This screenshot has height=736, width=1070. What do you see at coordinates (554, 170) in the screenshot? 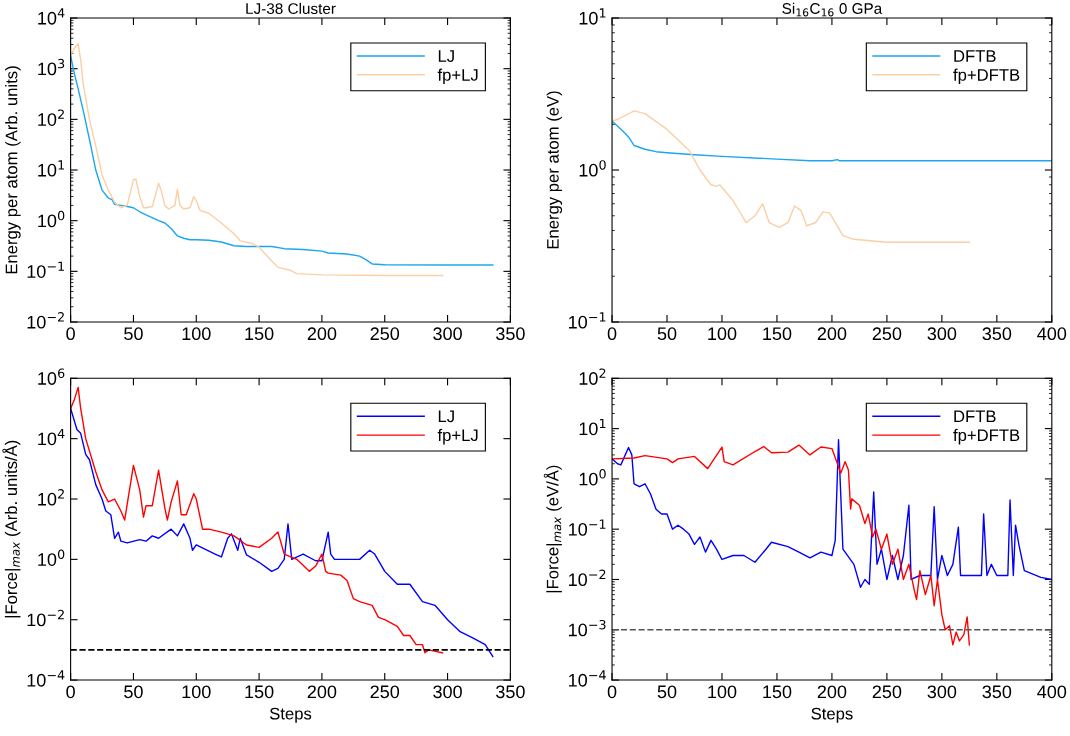
I see `y-axis-title: Energy per atom (eV)` at bounding box center [554, 170].